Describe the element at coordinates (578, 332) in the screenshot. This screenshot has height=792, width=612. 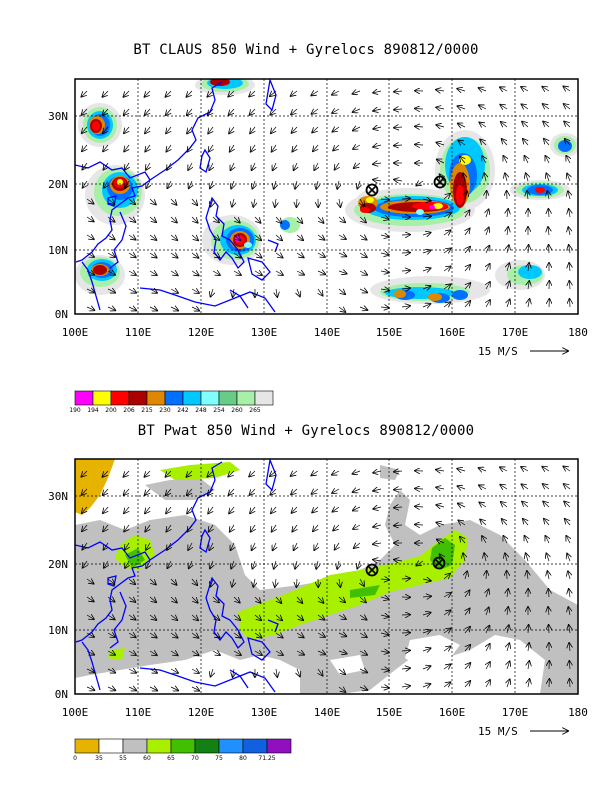
I see `p1-xtick-180: 180` at that location.